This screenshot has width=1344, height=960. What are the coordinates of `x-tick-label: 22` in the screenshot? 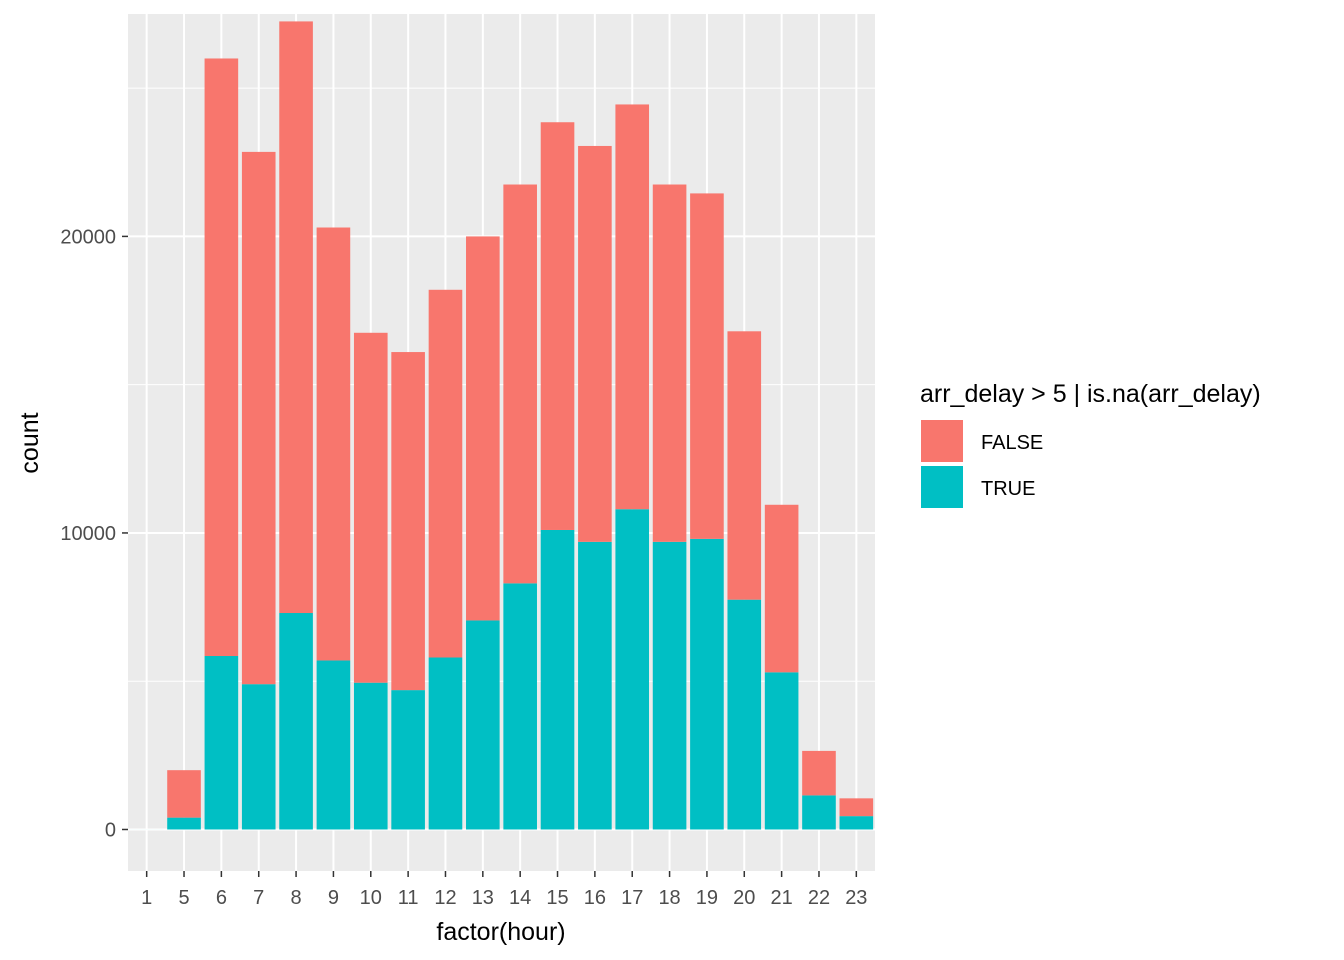 It's located at (819, 898).